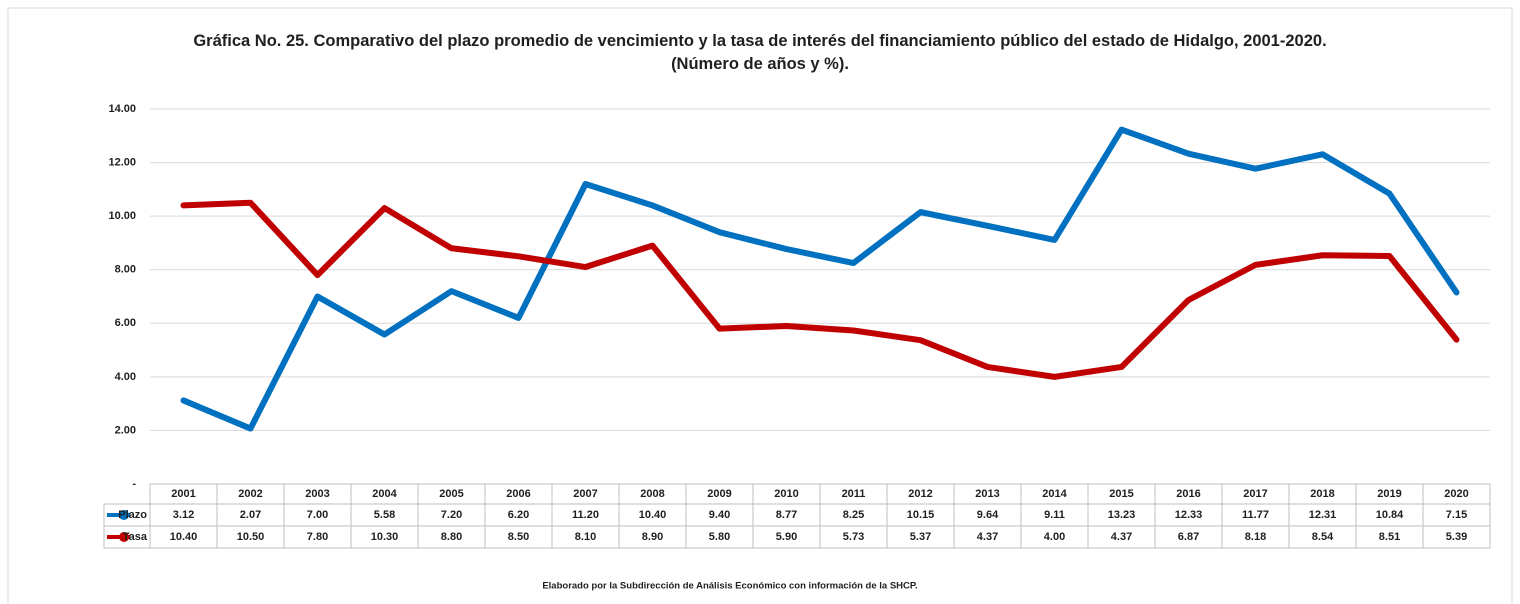 The image size is (1520, 604). I want to click on x-tick-label: 2011, so click(854, 494).